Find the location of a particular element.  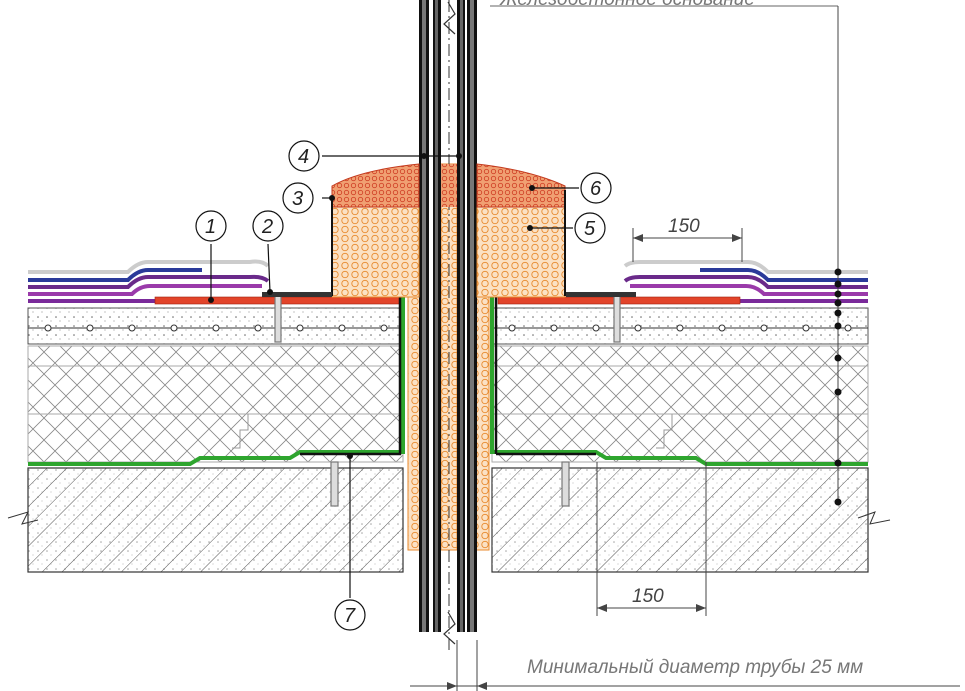

sealant-cap-left is located at coordinates (375, 185).